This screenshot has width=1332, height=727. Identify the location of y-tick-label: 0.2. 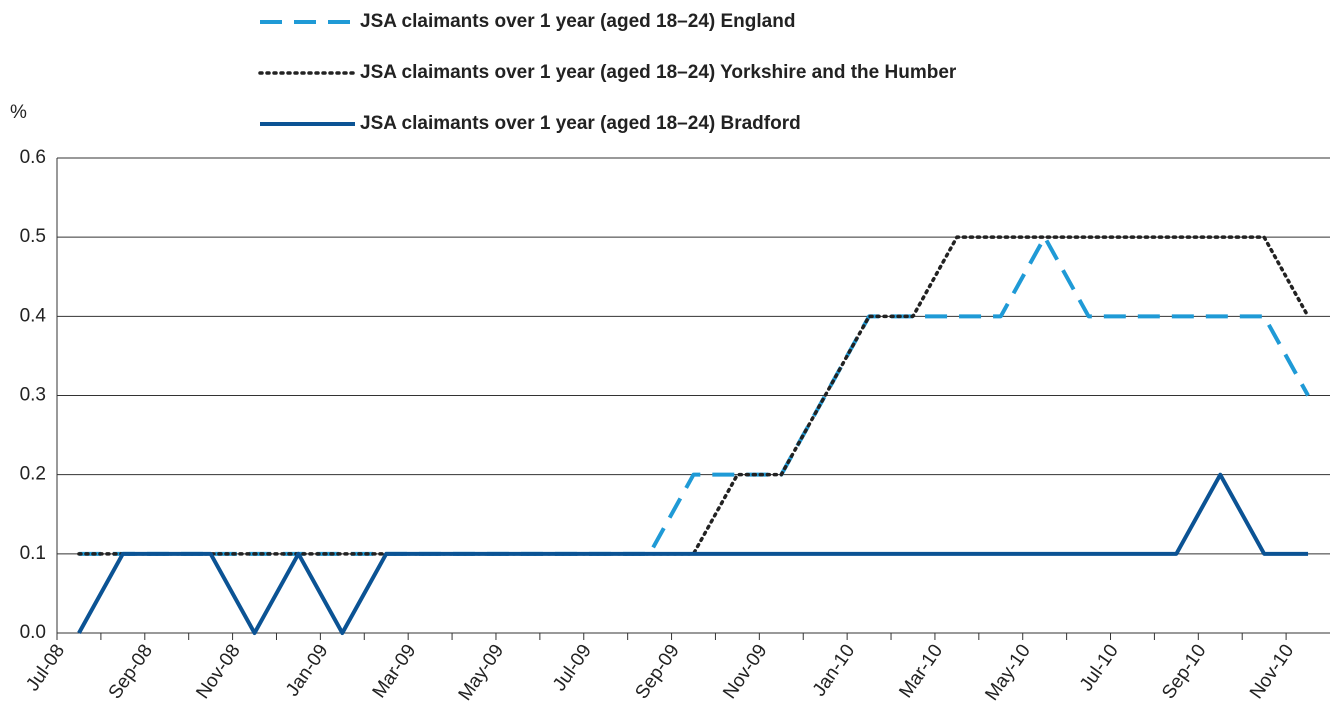
(33, 474).